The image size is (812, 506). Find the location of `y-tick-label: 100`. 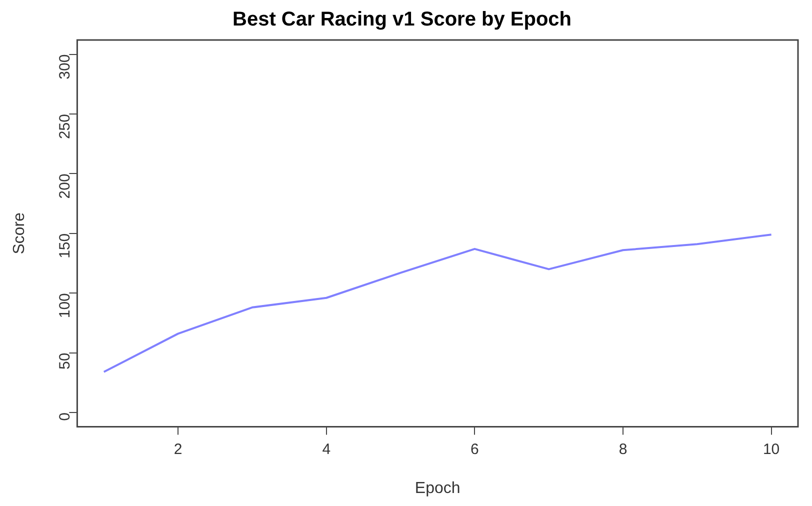

y-tick-label: 100 is located at coordinates (65, 305).